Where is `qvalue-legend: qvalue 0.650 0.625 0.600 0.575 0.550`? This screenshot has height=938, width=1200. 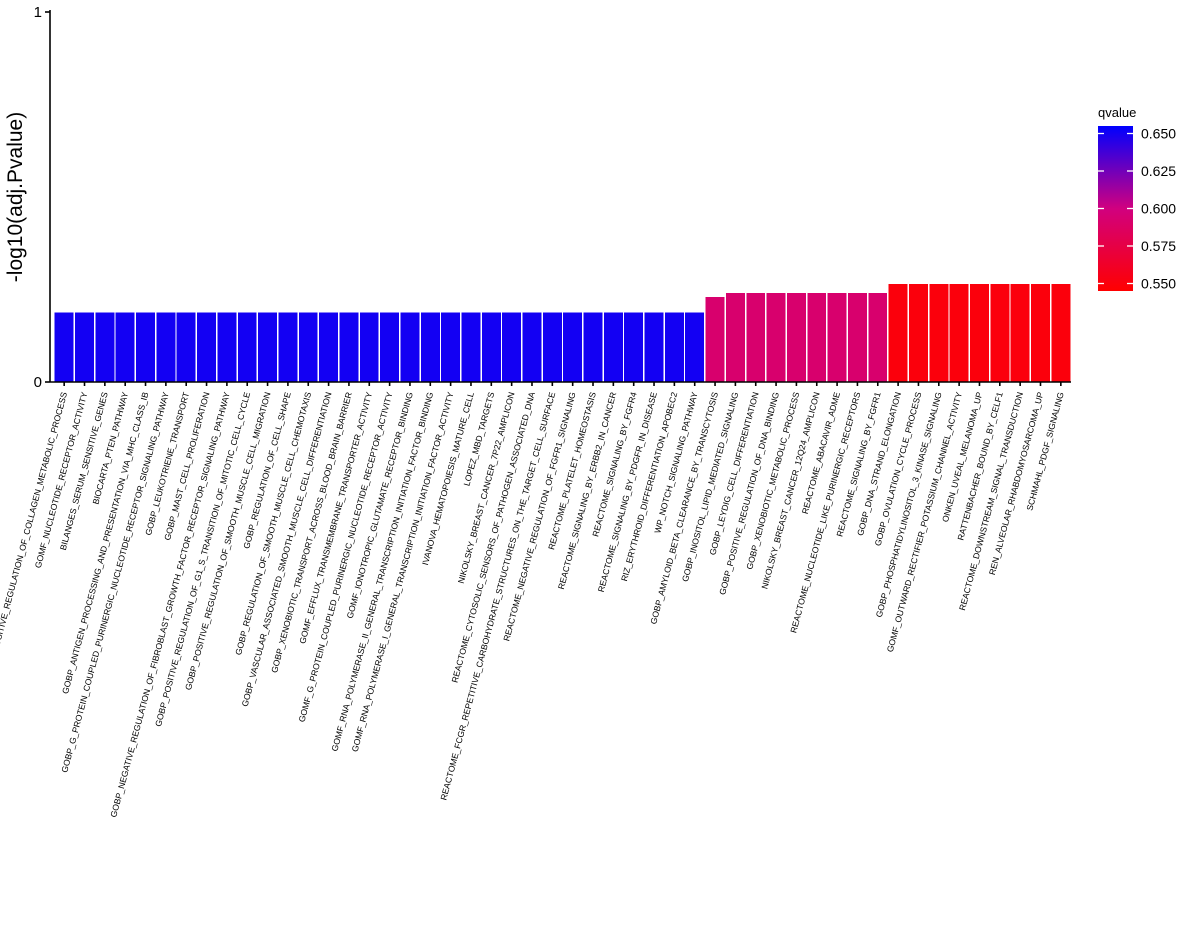
qvalue-legend: qvalue 0.650 0.625 0.600 0.575 0.550 is located at coordinates (1137, 198).